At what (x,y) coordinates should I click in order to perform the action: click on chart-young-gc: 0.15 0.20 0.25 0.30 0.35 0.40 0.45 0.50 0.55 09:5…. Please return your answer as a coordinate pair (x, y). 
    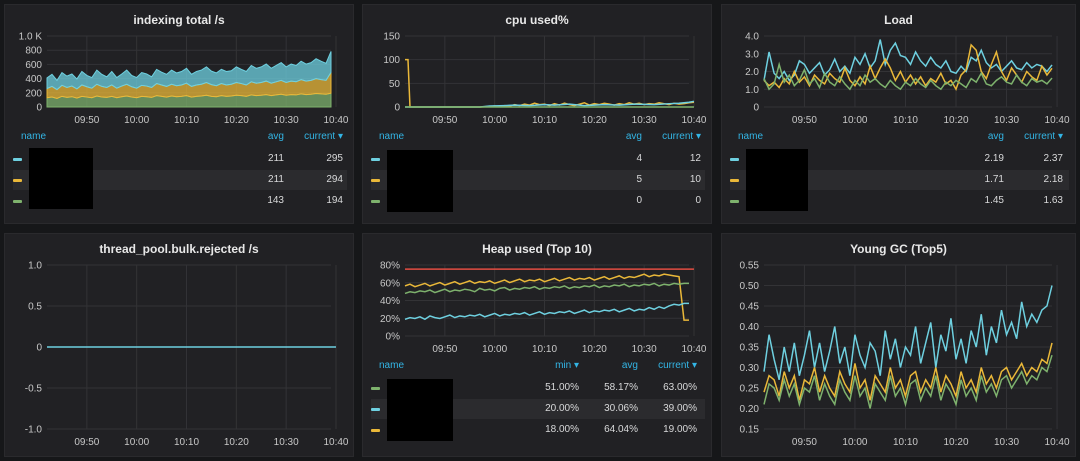
    Looking at the image, I should click on (905, 355).